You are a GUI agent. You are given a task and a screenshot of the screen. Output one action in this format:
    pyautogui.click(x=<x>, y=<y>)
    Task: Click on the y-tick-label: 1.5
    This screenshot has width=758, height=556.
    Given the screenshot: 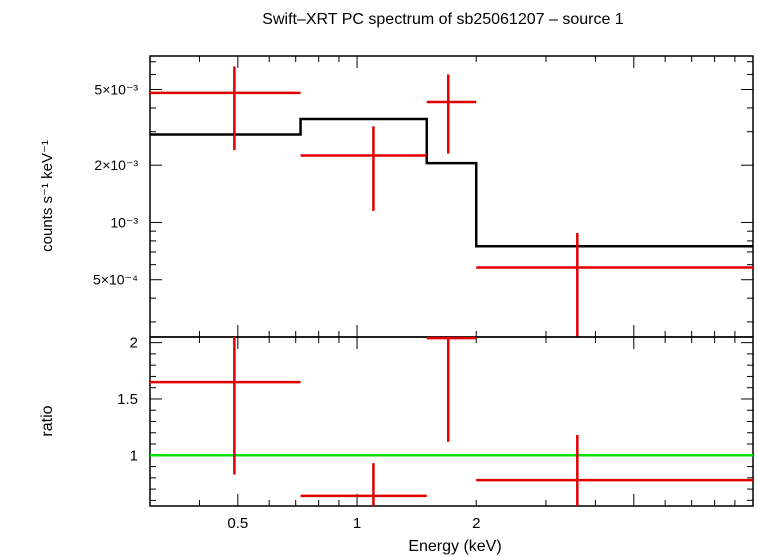 What is the action you would take?
    pyautogui.click(x=127, y=399)
    